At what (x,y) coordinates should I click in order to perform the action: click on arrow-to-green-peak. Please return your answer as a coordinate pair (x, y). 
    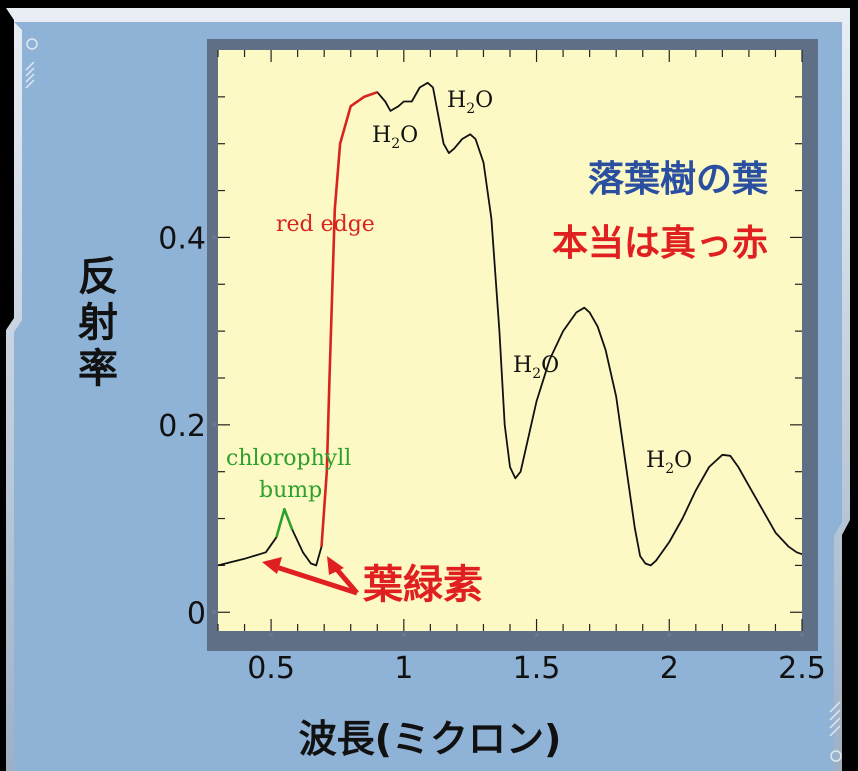
    Looking at the image, I should click on (315, 579).